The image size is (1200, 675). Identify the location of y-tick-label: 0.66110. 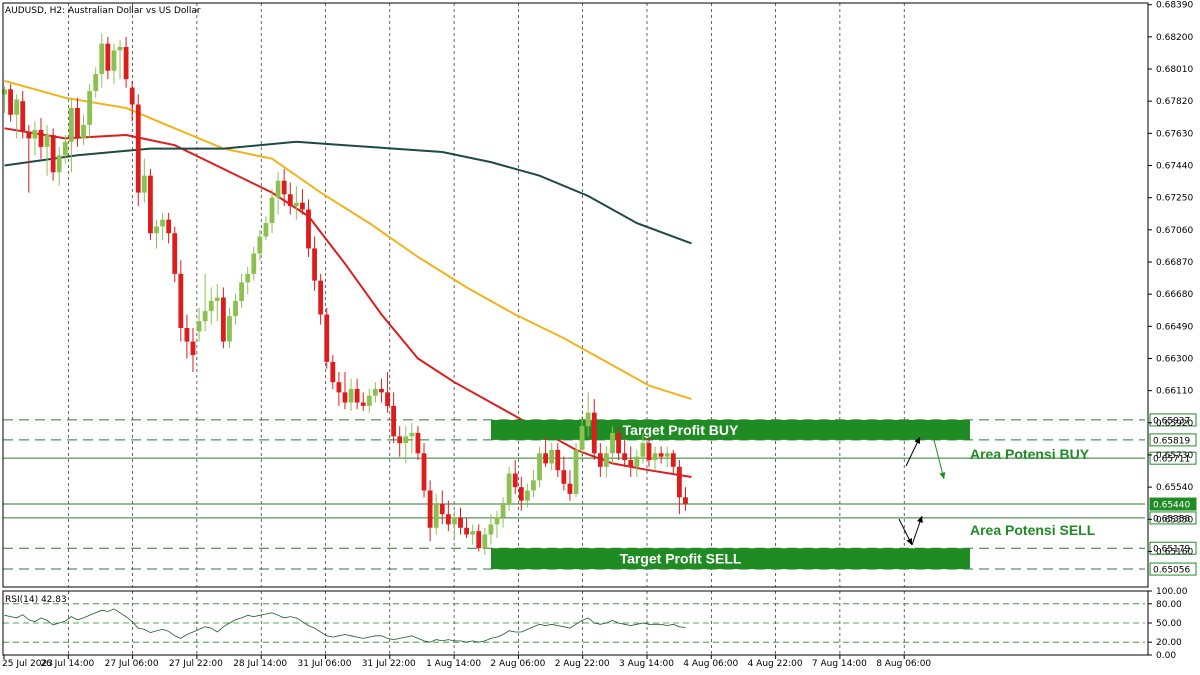
(1174, 392).